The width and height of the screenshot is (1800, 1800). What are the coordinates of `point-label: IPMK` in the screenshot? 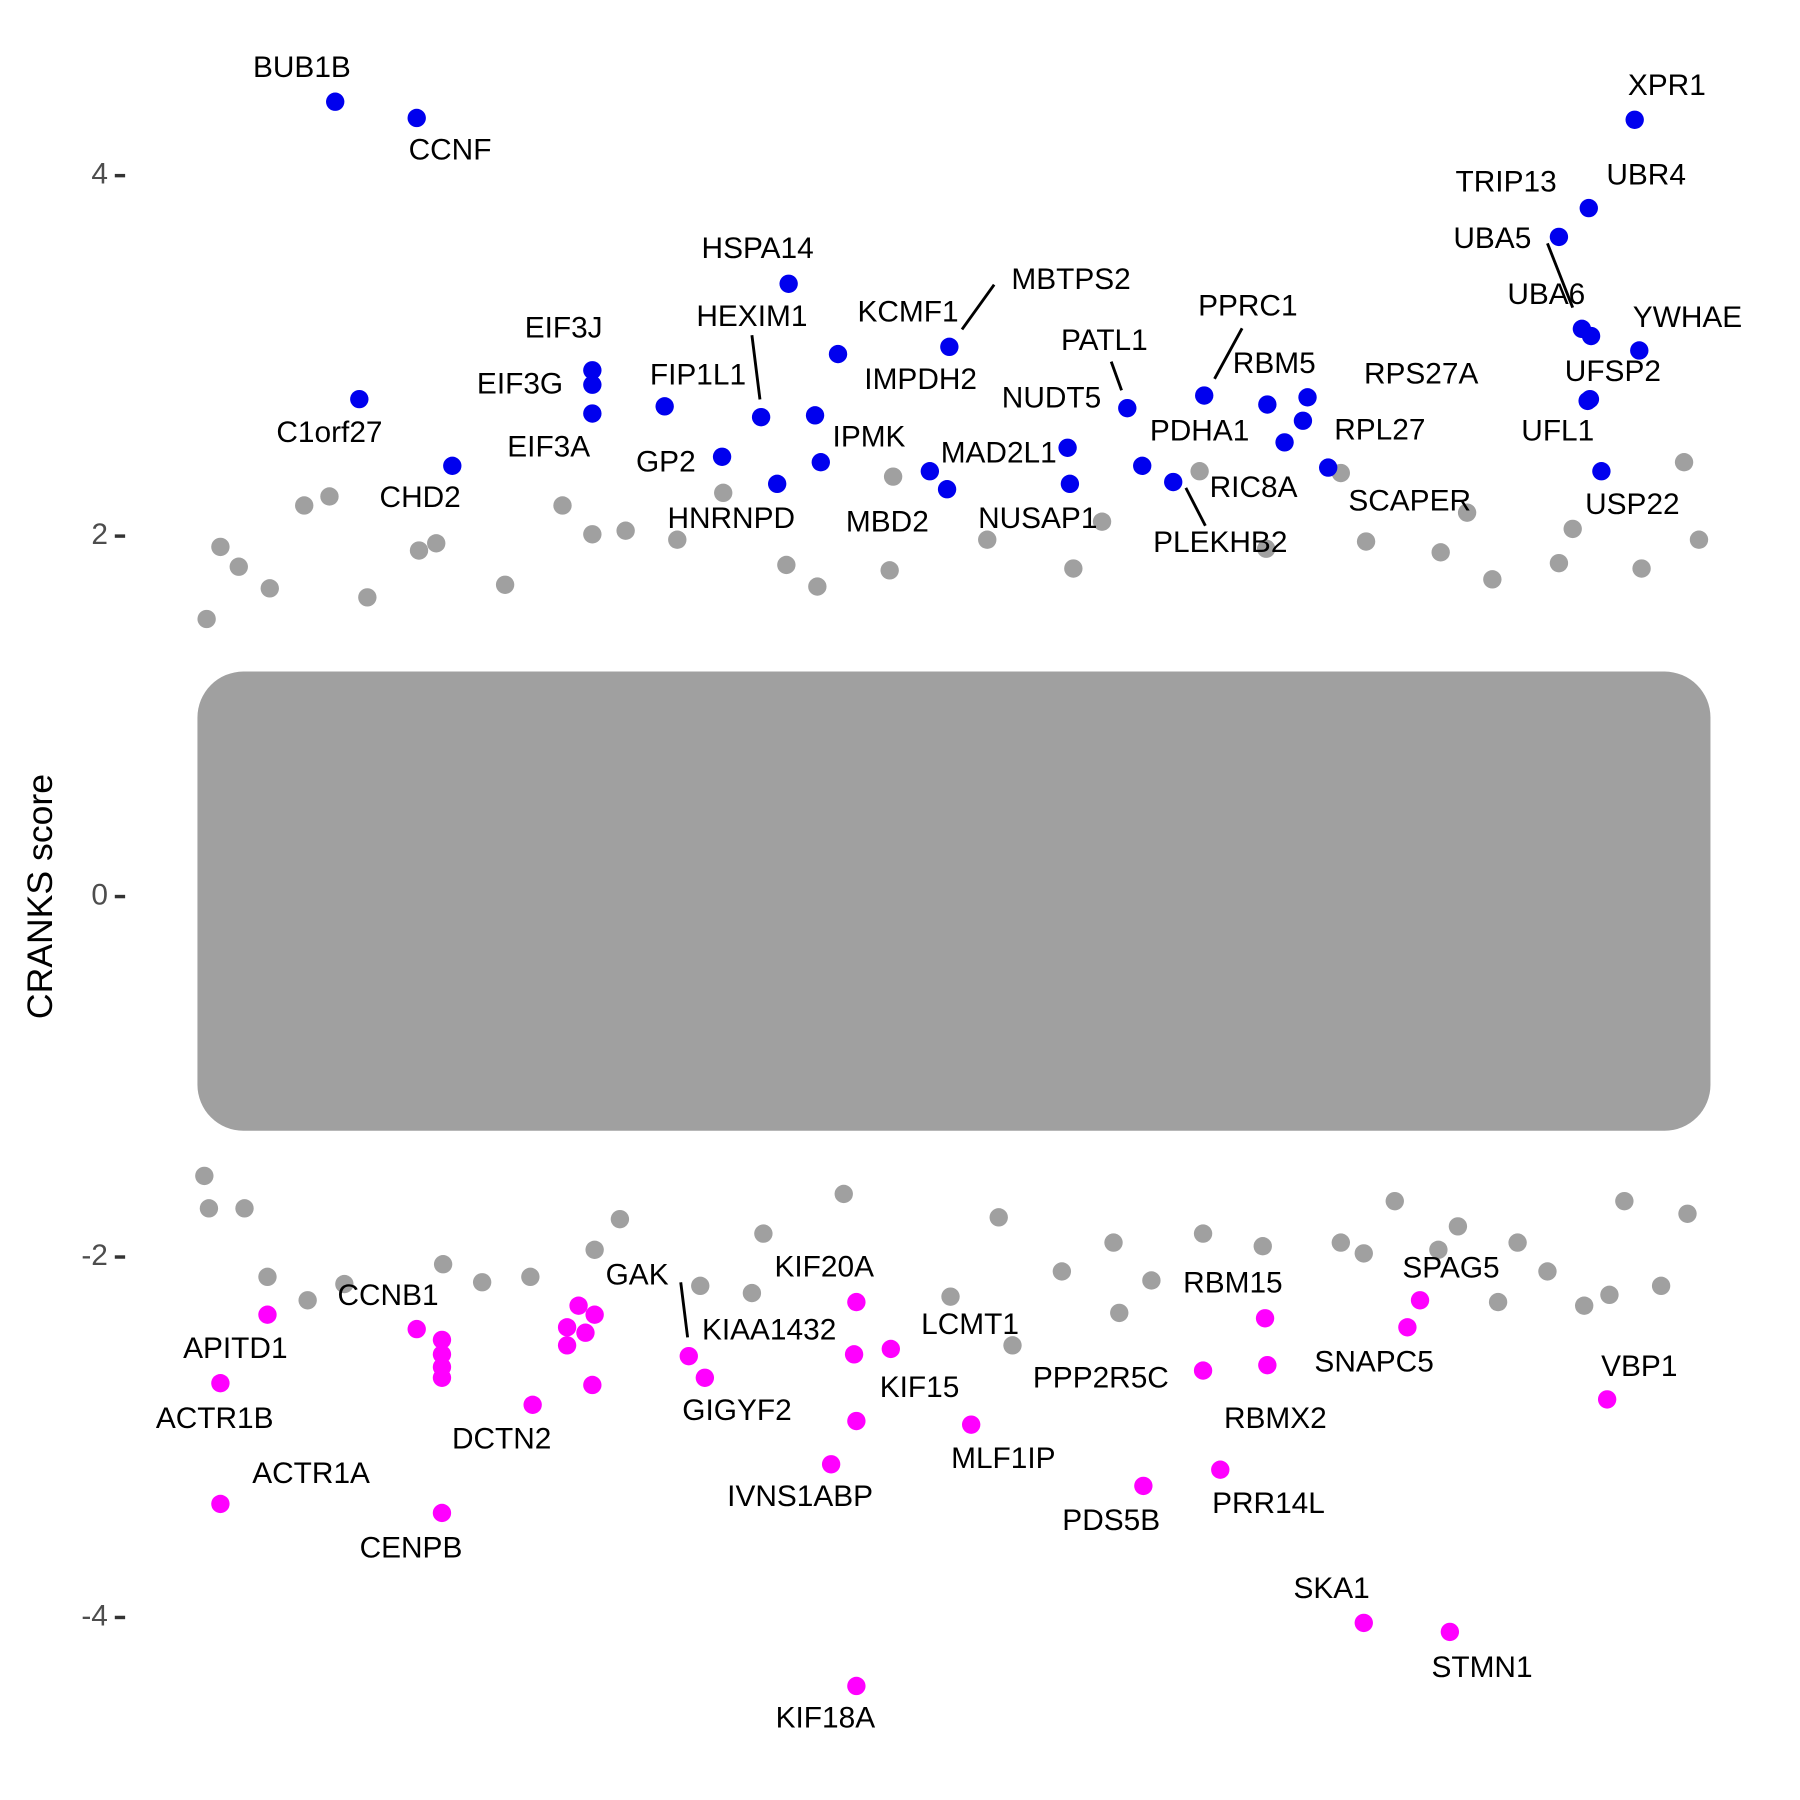 It's located at (869, 436).